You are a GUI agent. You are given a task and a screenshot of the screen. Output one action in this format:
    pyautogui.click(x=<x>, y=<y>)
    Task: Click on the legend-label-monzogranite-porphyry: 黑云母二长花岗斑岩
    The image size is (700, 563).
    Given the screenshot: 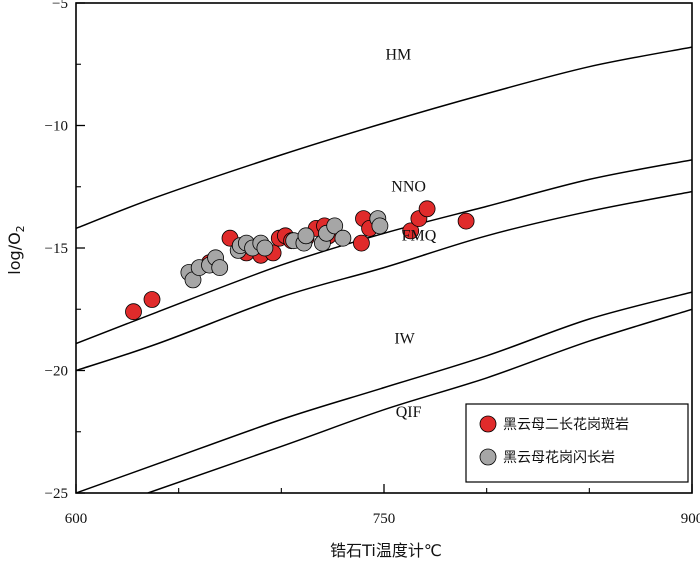 What is the action you would take?
    pyautogui.click(x=566, y=425)
    